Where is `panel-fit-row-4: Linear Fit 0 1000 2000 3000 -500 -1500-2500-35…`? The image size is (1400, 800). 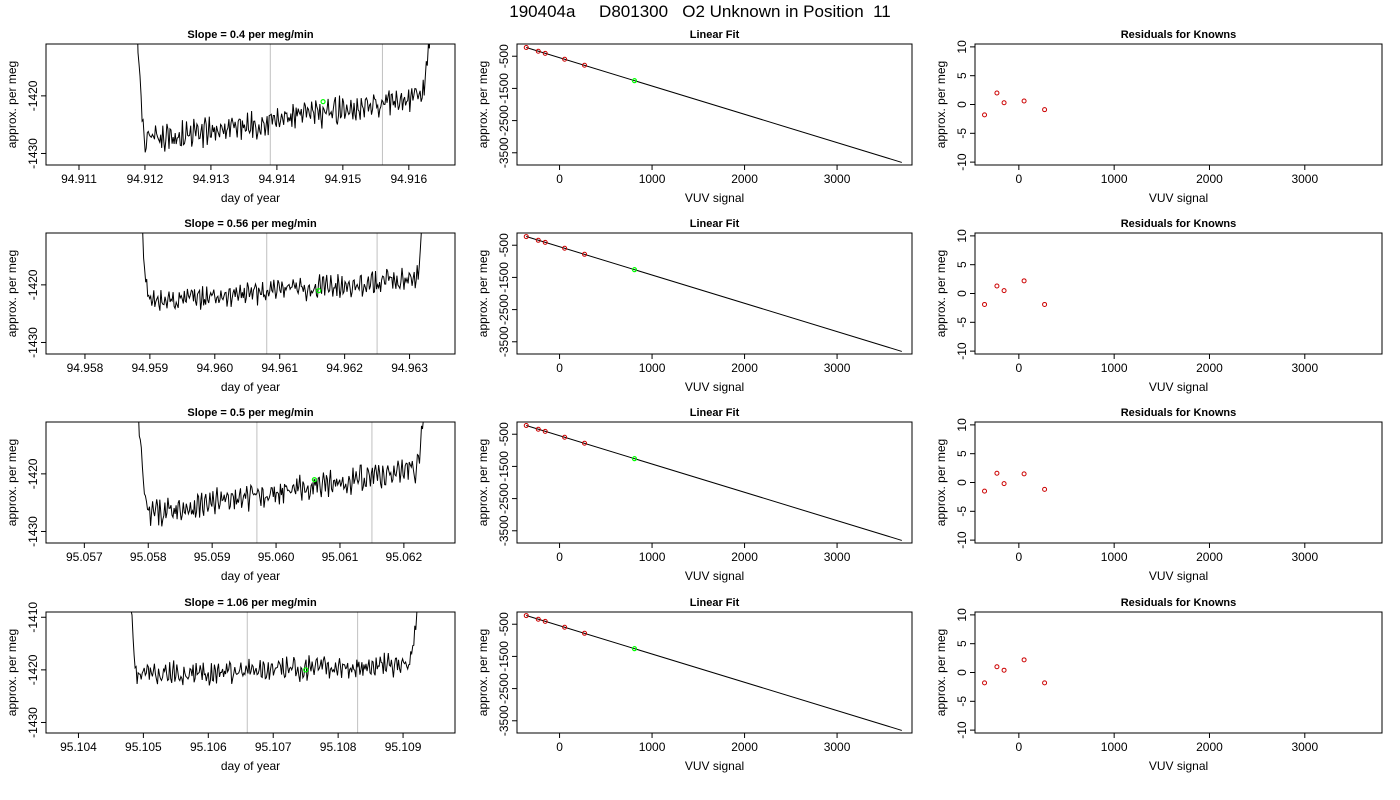
panel-fit-row-4: Linear Fit 0 1000 2000 3000 -500 -1500-2500-35… is located at coordinates (694, 685).